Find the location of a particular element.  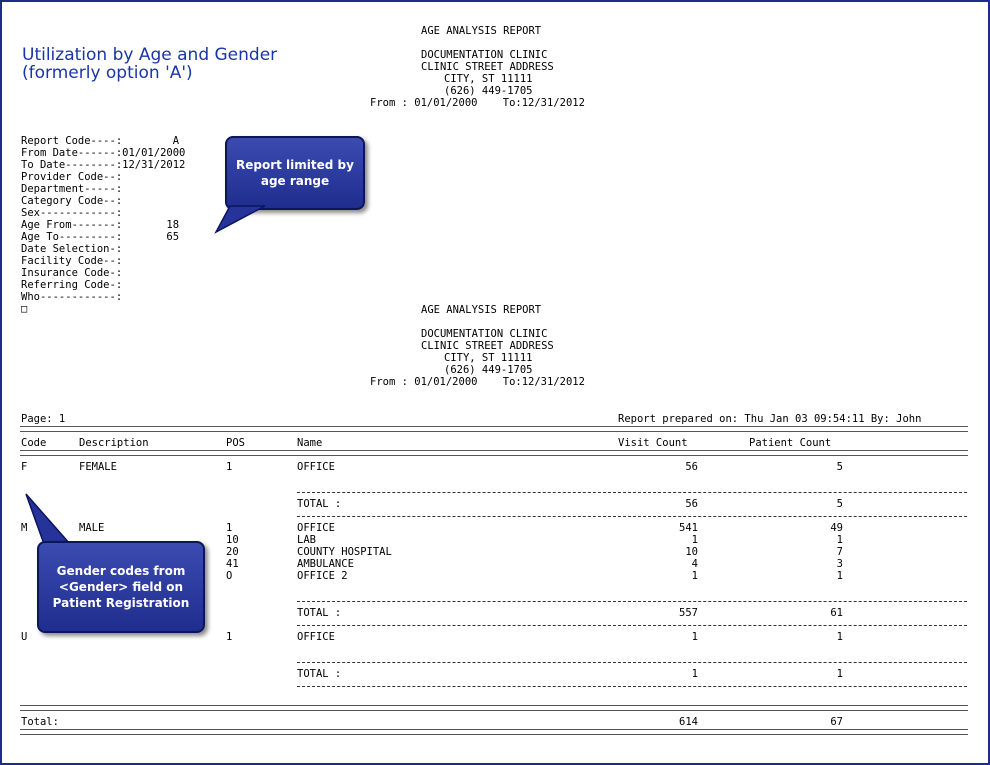

col-description: Description is located at coordinates (114, 443).